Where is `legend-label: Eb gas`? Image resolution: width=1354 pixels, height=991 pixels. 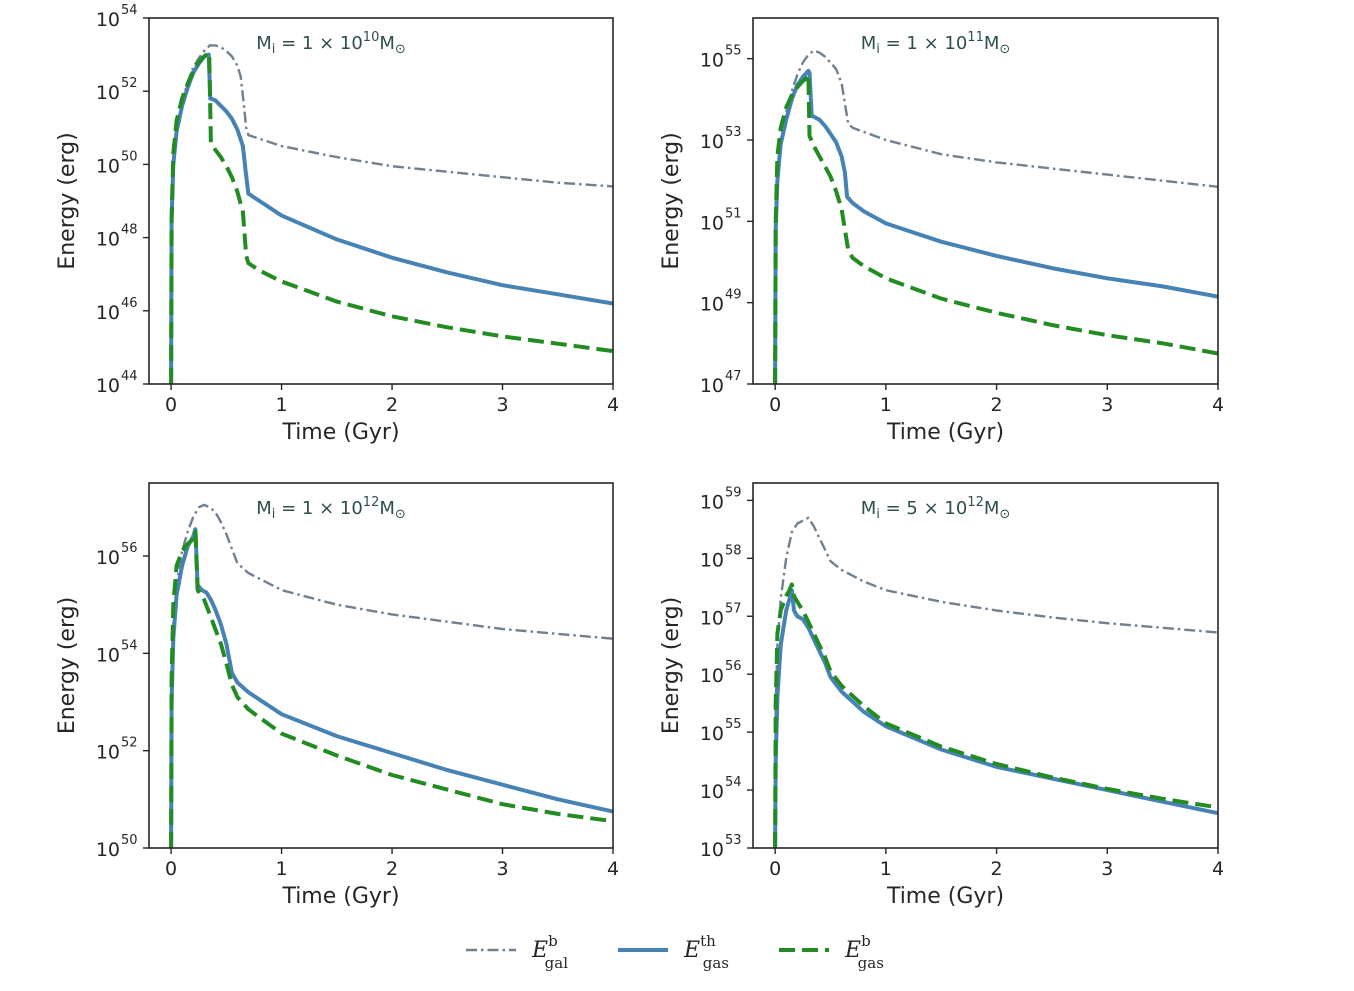 legend-label: Eb gas is located at coordinates (864, 952).